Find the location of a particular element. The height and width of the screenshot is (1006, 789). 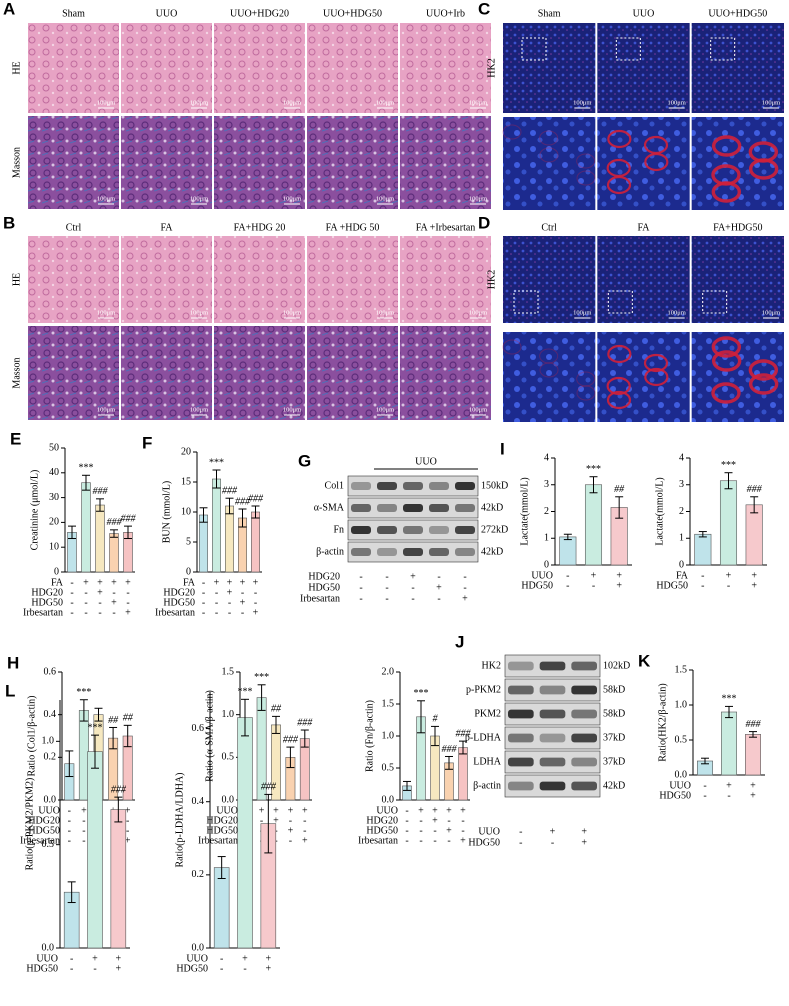

panel-letter: I is located at coordinates (502, 448).